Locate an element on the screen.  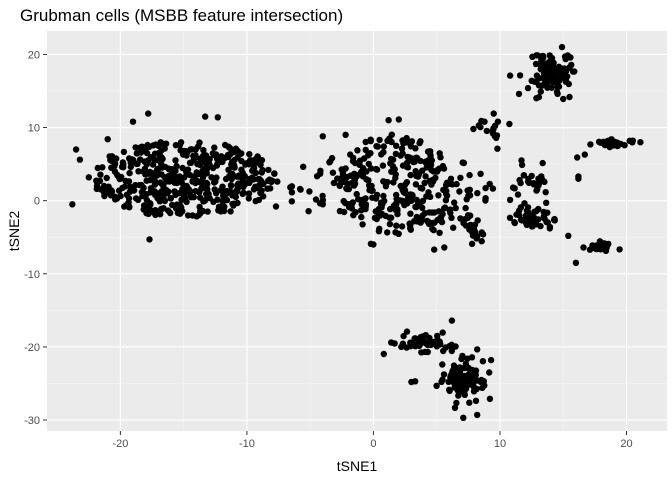
x-axis: -20 -10 0 10 20 is located at coordinates (372, 440).